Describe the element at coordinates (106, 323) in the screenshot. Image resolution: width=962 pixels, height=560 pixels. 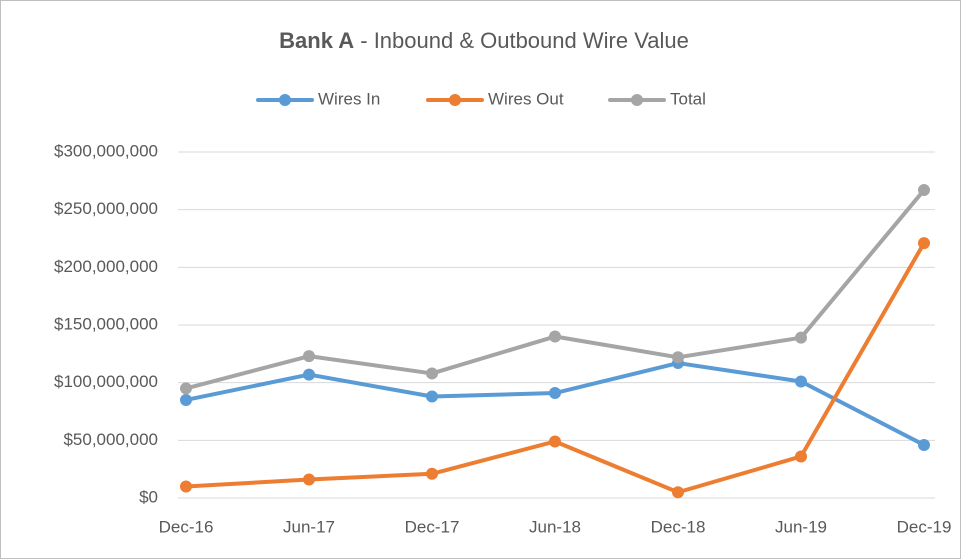
I see `y-tick-label: $150,000,000` at that location.